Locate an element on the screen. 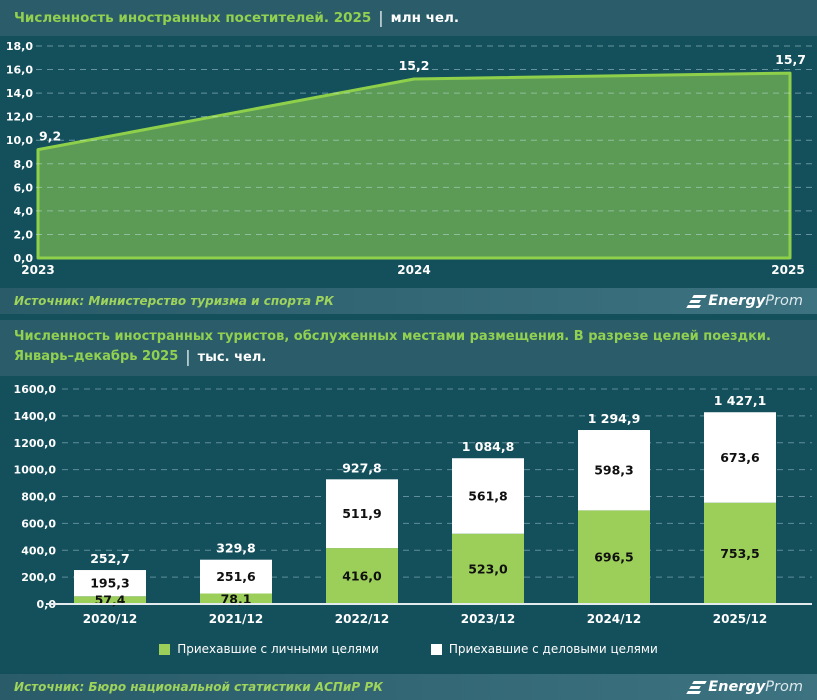 This screenshot has height=700, width=817. legend-item-personal: Приехавшие с личными целями is located at coordinates (269, 649).